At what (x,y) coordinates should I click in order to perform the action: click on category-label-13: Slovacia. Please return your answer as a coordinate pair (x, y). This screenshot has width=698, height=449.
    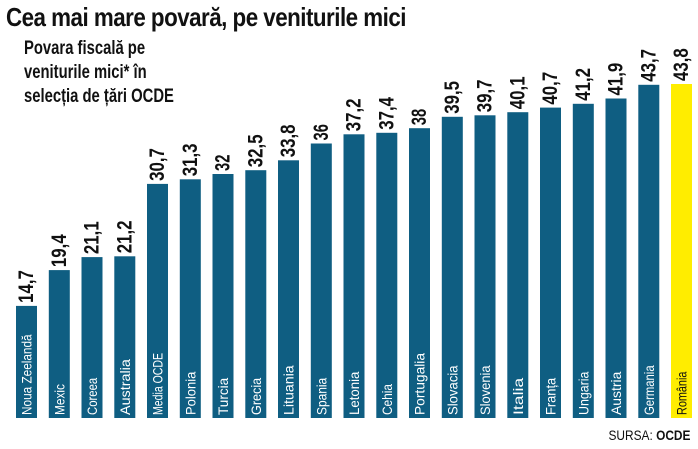
    Looking at the image, I should click on (452, 390).